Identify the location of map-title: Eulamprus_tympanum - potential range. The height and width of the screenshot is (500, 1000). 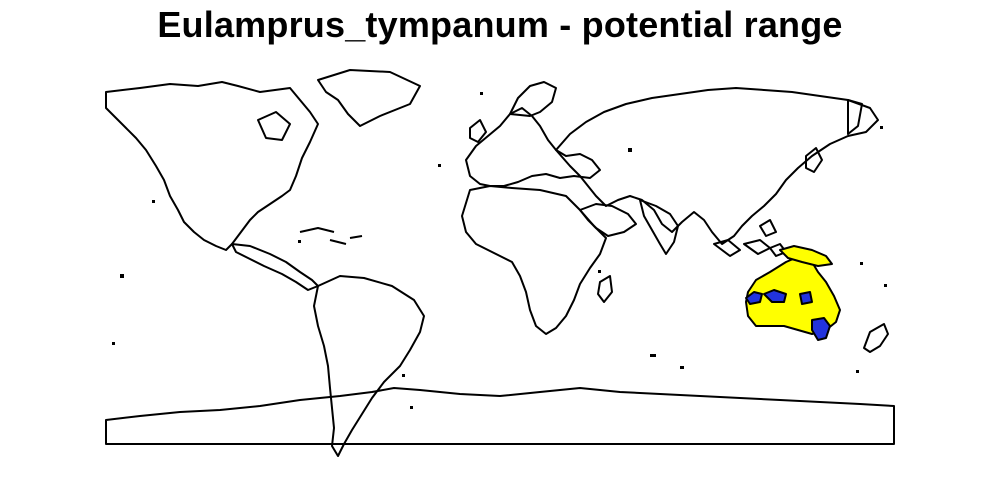
(500, 24).